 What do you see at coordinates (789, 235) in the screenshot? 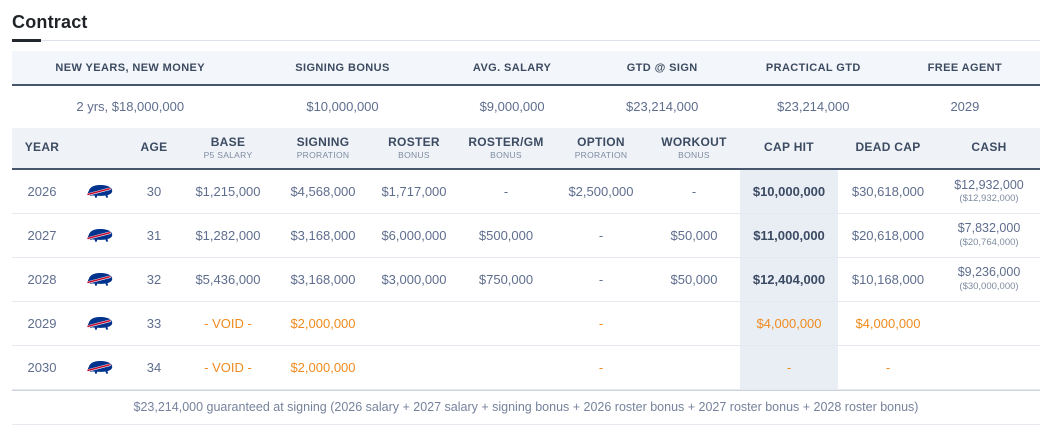
I see `cap-hit-cell: $11,000,000` at bounding box center [789, 235].